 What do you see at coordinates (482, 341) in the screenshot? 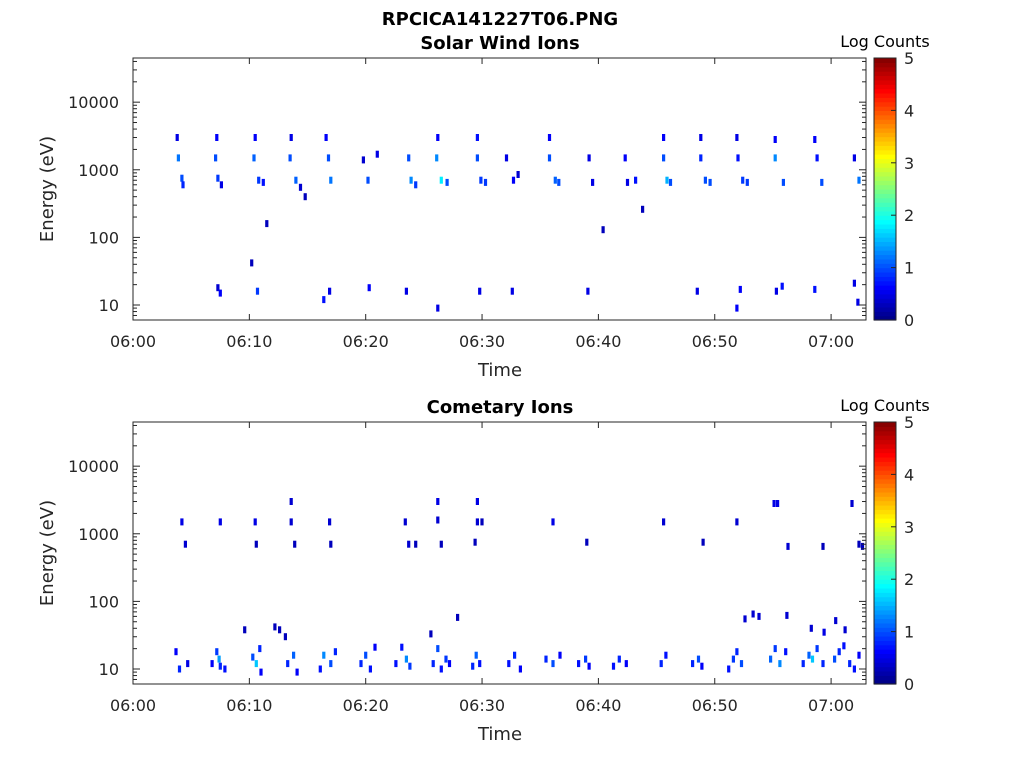
I see `x-tick-label: 06:30` at bounding box center [482, 341].